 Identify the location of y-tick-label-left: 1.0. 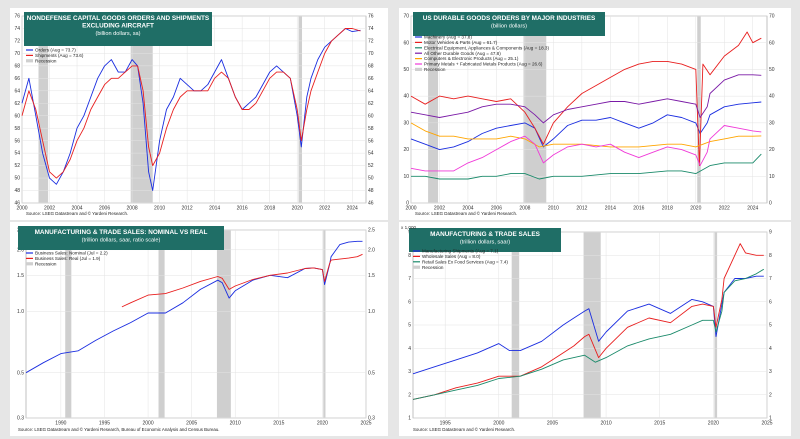
(20, 312).